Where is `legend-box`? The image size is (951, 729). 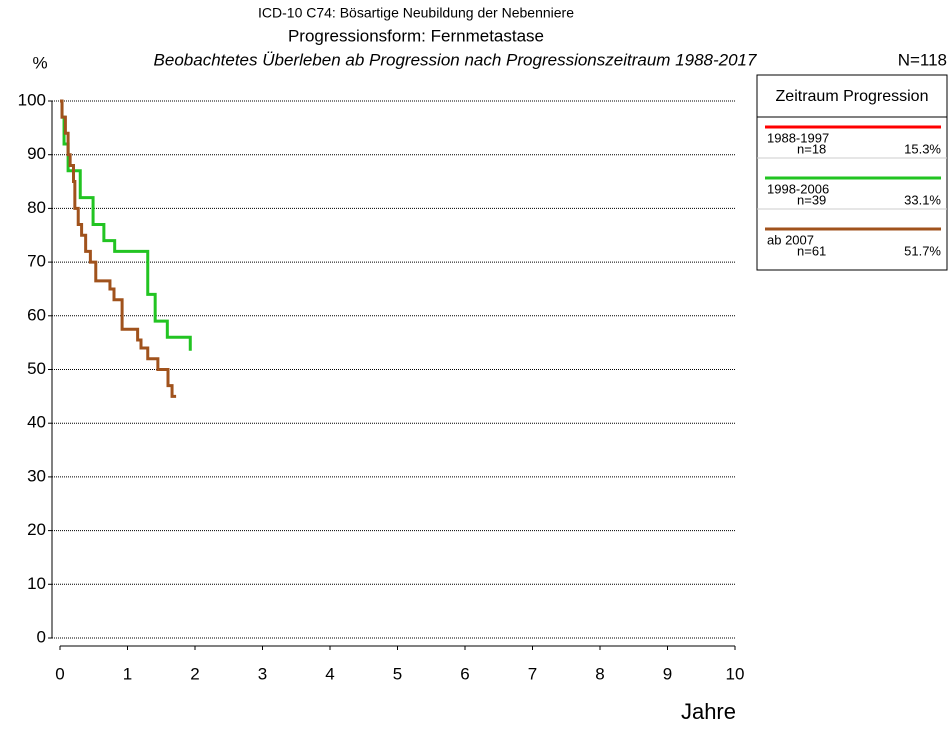
legend-box is located at coordinates (852, 172).